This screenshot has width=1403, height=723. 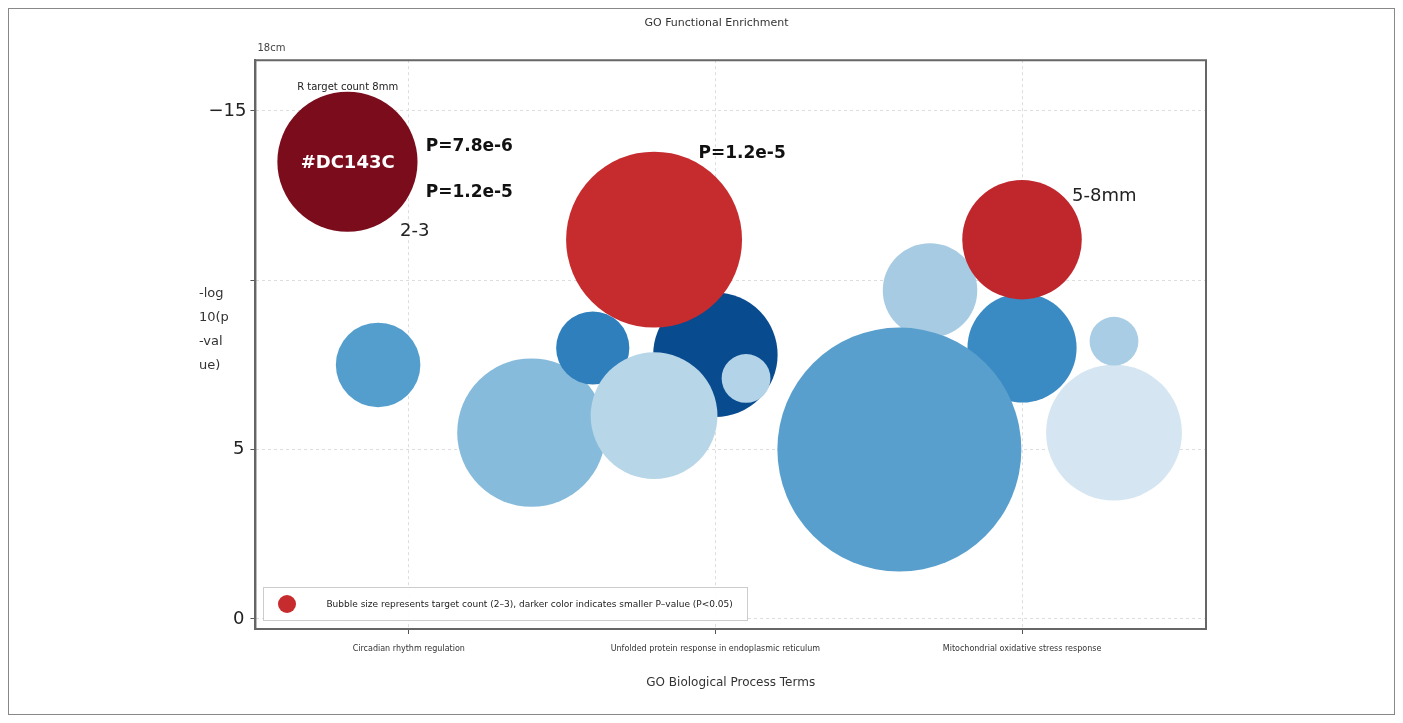 What do you see at coordinates (239, 448) in the screenshot?
I see `y-tick-label: 5` at bounding box center [239, 448].